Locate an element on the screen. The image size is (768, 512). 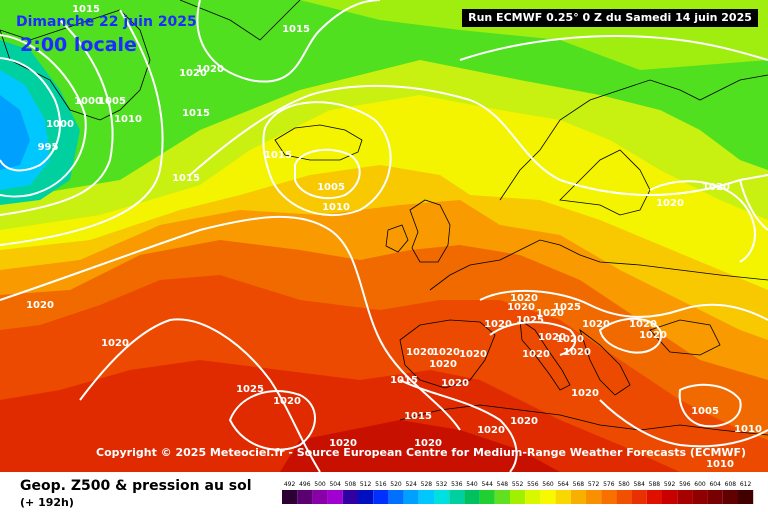
scale-label: 608 is located at coordinates (731, 484).